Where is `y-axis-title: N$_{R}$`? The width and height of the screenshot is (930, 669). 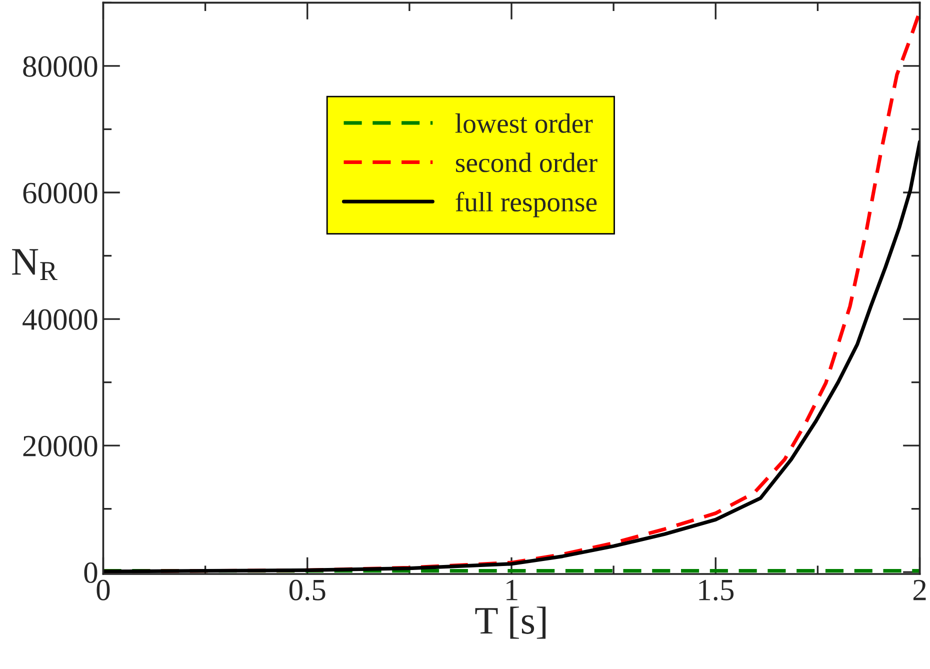
y-axis-title: N$_{R}$ is located at coordinates (35, 264).